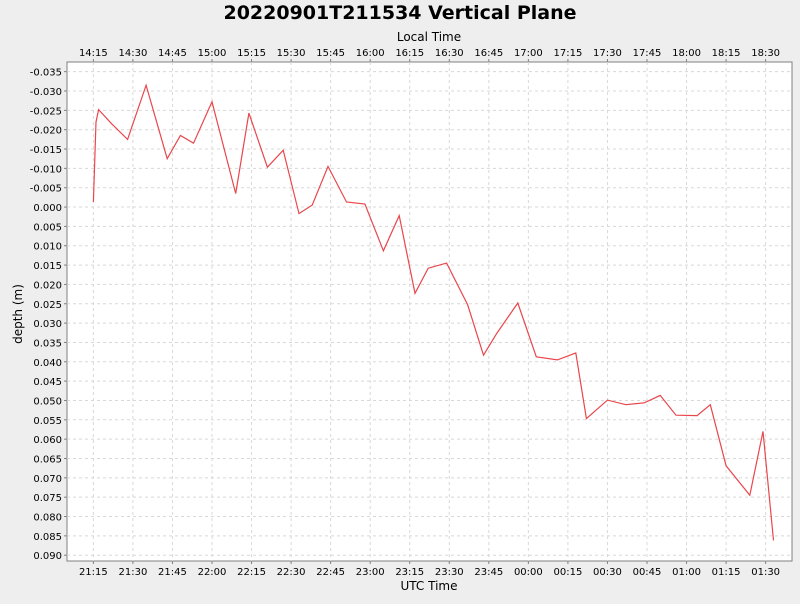  What do you see at coordinates (47, 208) in the screenshot?
I see `y-tick-label: 0.000` at bounding box center [47, 208].